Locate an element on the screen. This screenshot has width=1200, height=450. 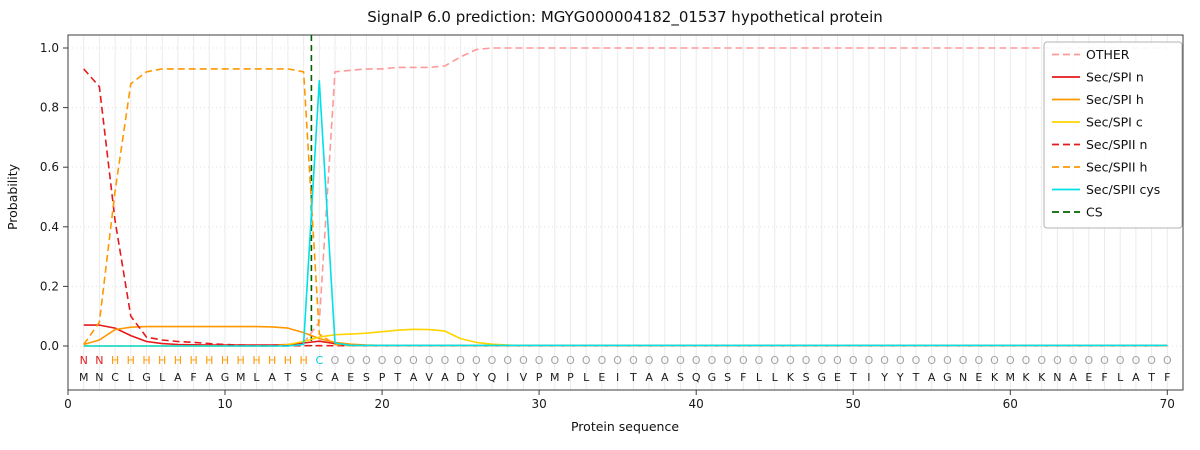
sequence-letter: F is located at coordinates (193, 377).